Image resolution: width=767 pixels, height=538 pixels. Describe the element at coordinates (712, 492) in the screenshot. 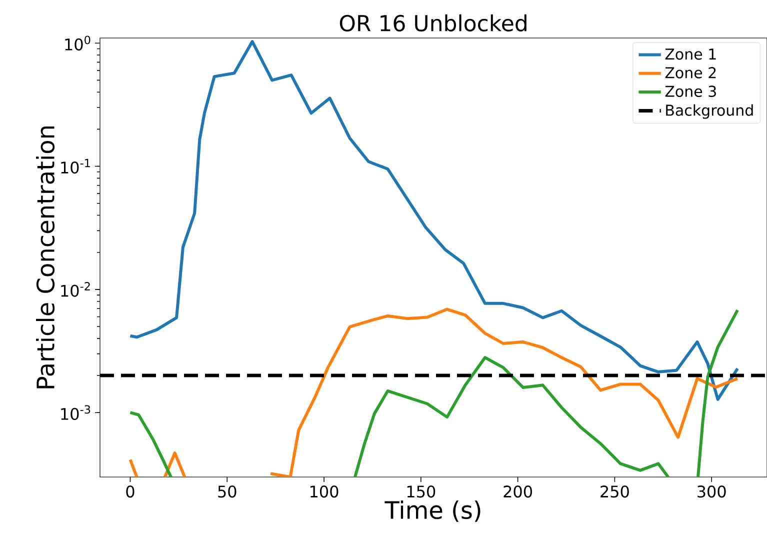

I see `x-tick-label: 300` at that location.